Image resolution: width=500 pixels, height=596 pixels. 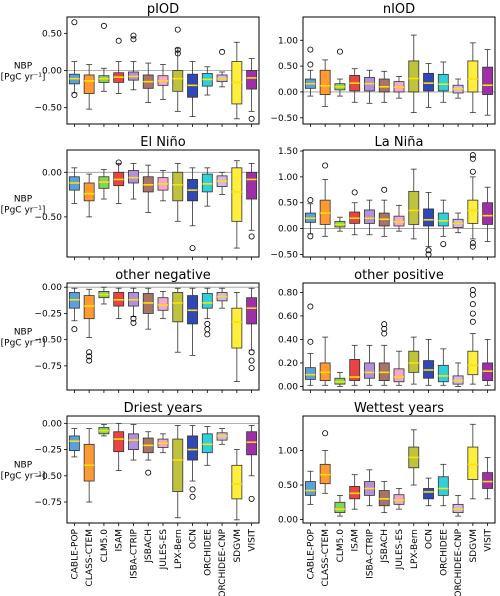 What do you see at coordinates (399, 408) in the screenshot?
I see `subplot-title: Wettest years` at bounding box center [399, 408].